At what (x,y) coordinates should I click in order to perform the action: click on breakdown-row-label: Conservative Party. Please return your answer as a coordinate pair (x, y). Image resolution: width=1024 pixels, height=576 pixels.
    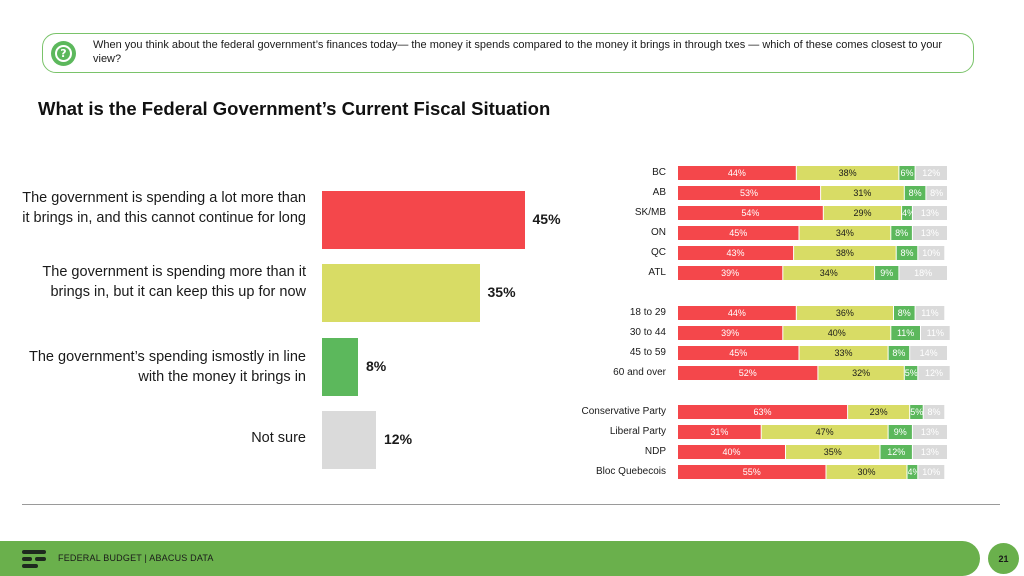
    Looking at the image, I should click on (623, 411).